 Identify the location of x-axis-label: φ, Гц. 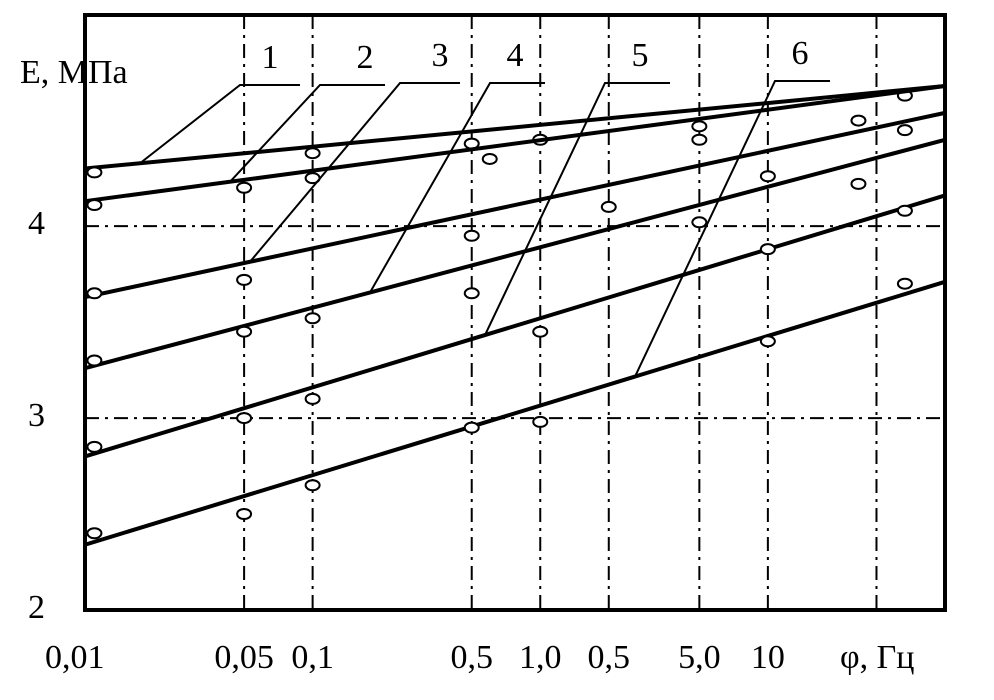
(877, 657).